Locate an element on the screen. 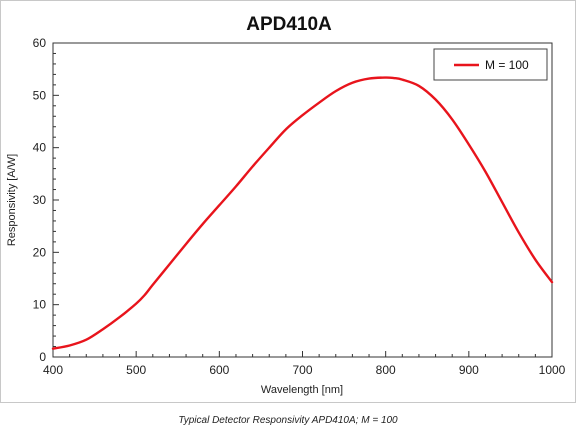 The width and height of the screenshot is (580, 438). y-tick-label: 50 is located at coordinates (40, 95).